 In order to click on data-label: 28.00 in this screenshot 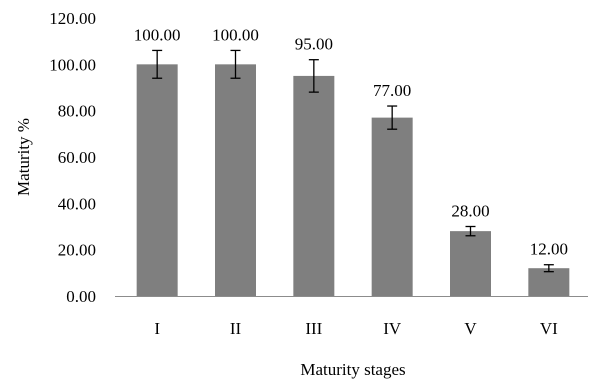, I will do `click(470, 211)`.